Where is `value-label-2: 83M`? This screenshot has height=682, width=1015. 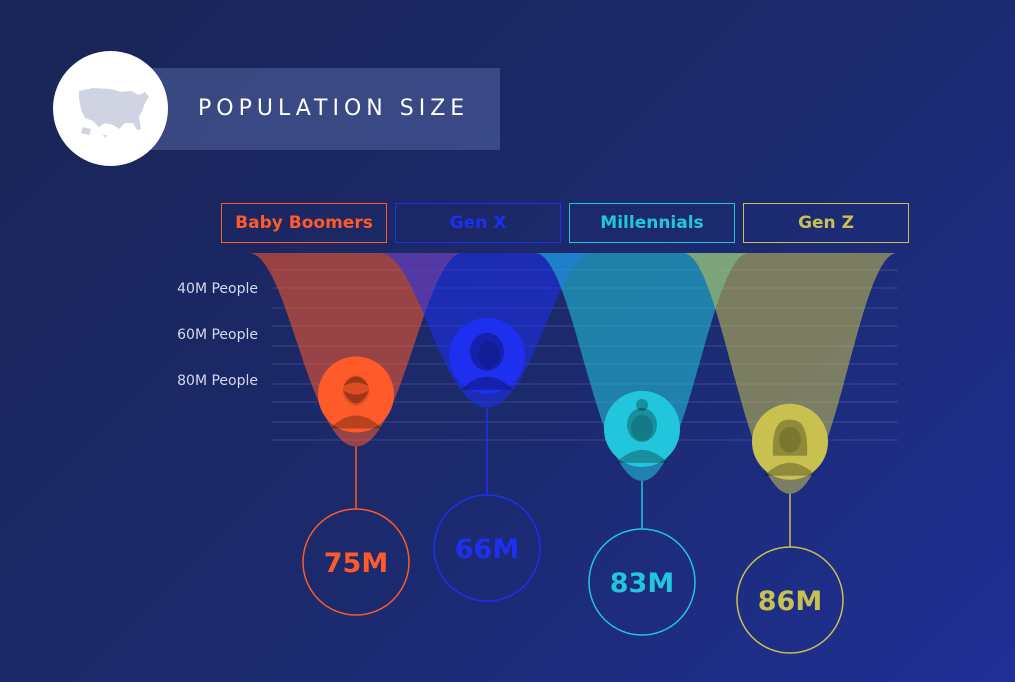 value-label-2: 83M is located at coordinates (642, 583).